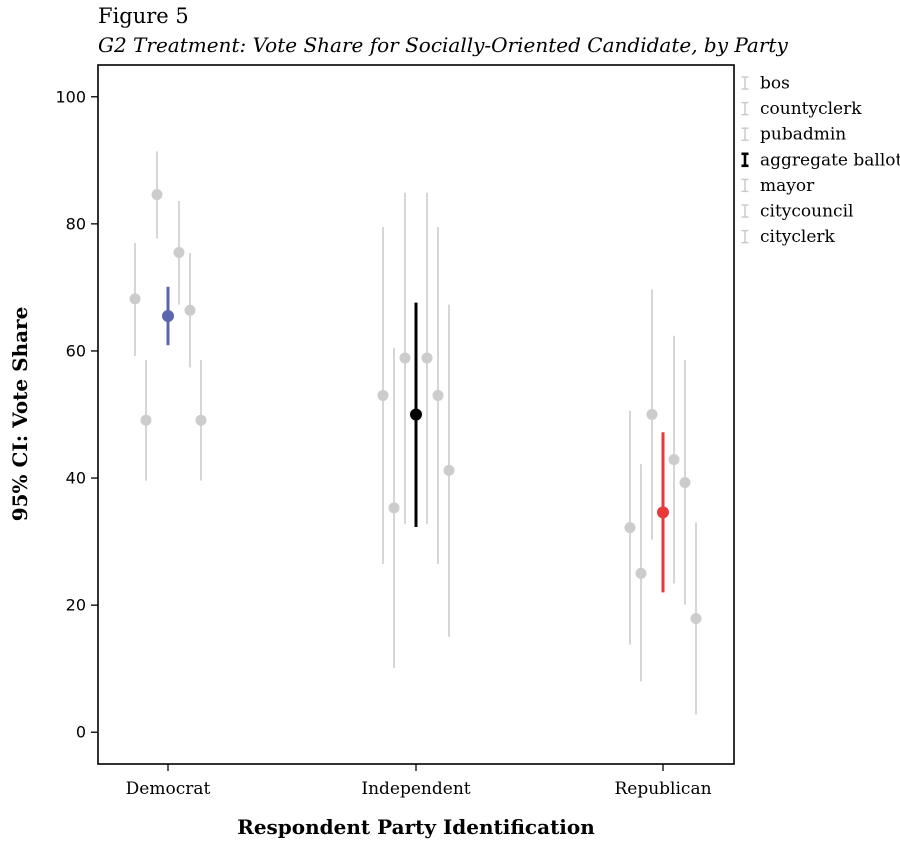 The width and height of the screenshot is (900, 841). I want to click on legend-label: bos, so click(775, 84).